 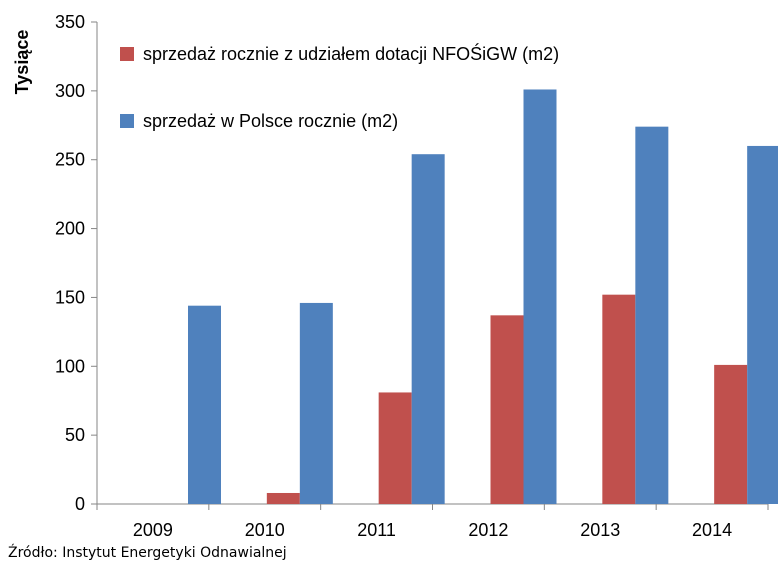 What do you see at coordinates (283, 498) in the screenshot?
I see `bar-nfosigw-2010` at bounding box center [283, 498].